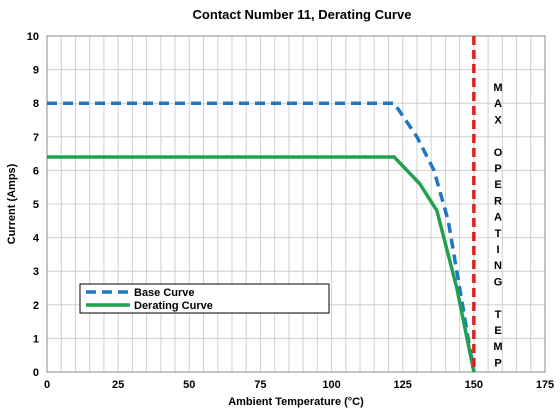  What do you see at coordinates (12, 203) in the screenshot?
I see `y-axis-label: Current (Amps)` at bounding box center [12, 203].